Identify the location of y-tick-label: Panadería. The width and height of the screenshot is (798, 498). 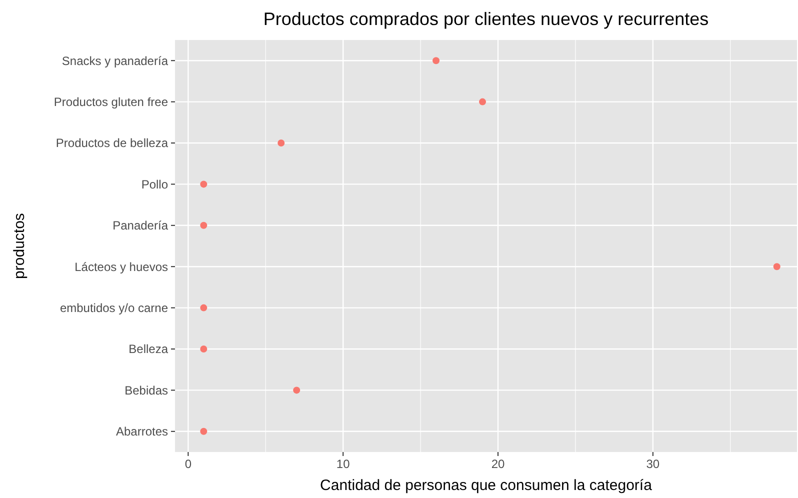
(140, 225).